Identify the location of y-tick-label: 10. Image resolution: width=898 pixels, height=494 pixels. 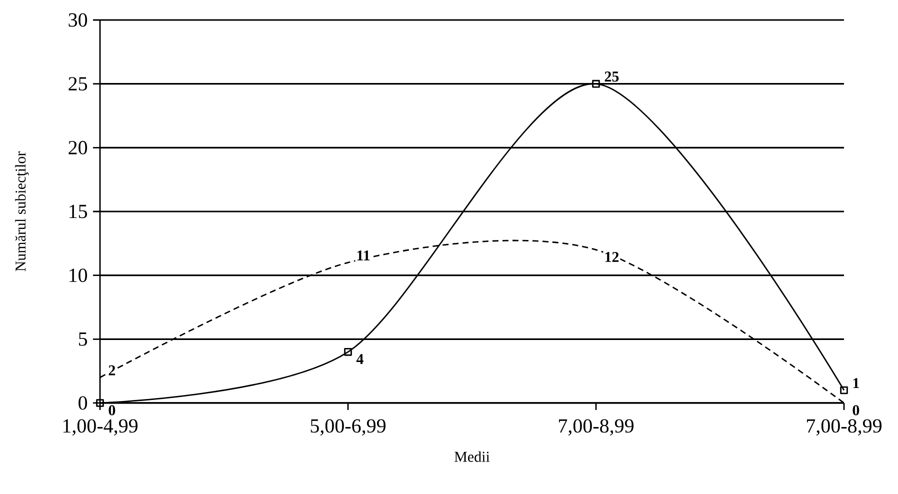
(79, 275).